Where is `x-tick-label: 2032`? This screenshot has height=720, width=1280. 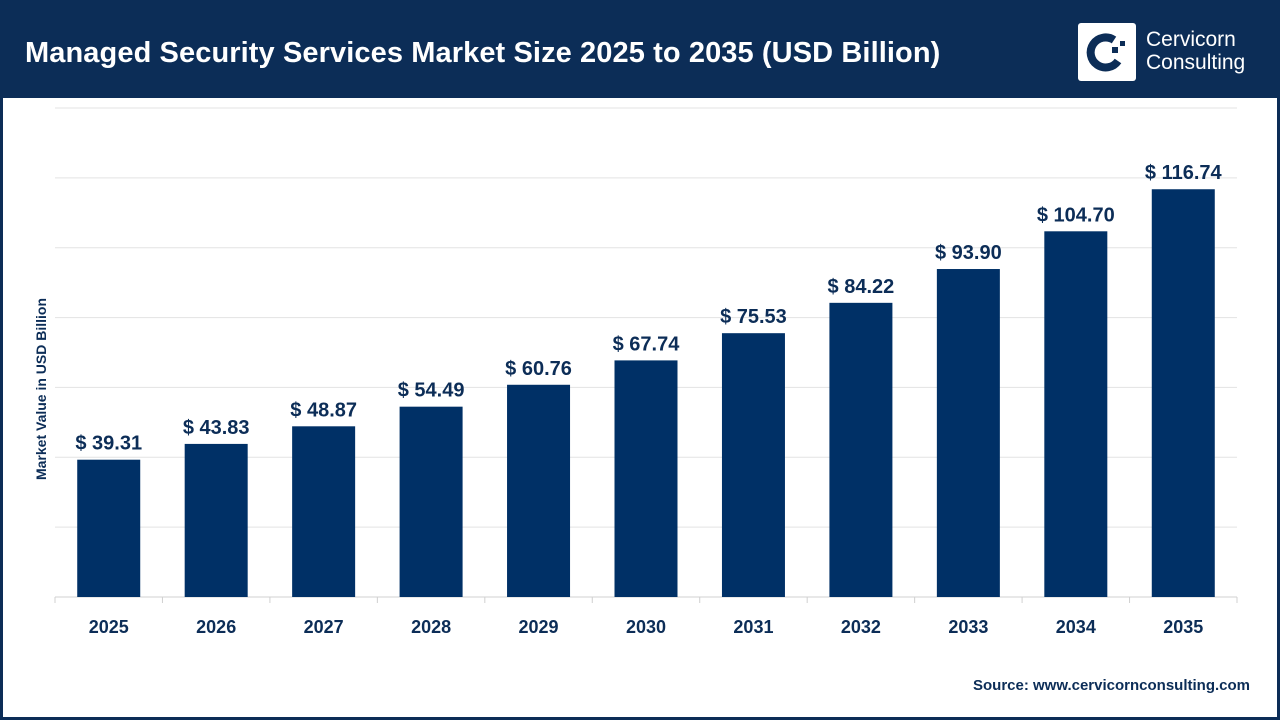
x-tick-label: 2032 is located at coordinates (861, 627).